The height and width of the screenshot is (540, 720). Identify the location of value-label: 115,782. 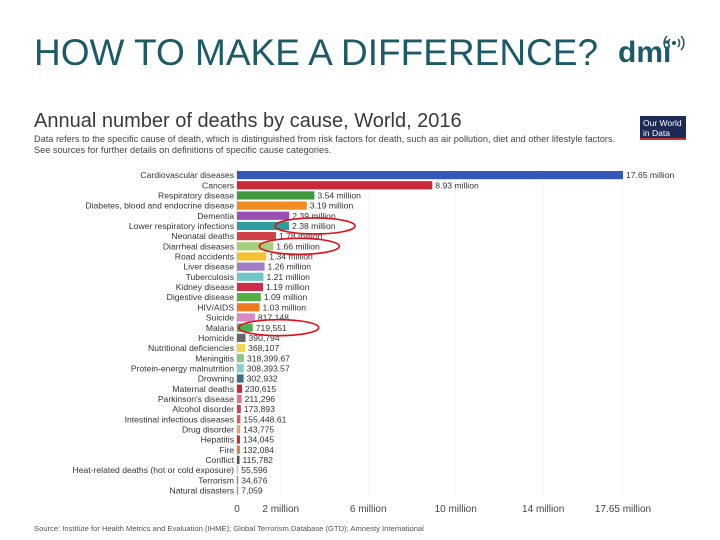
(258, 460).